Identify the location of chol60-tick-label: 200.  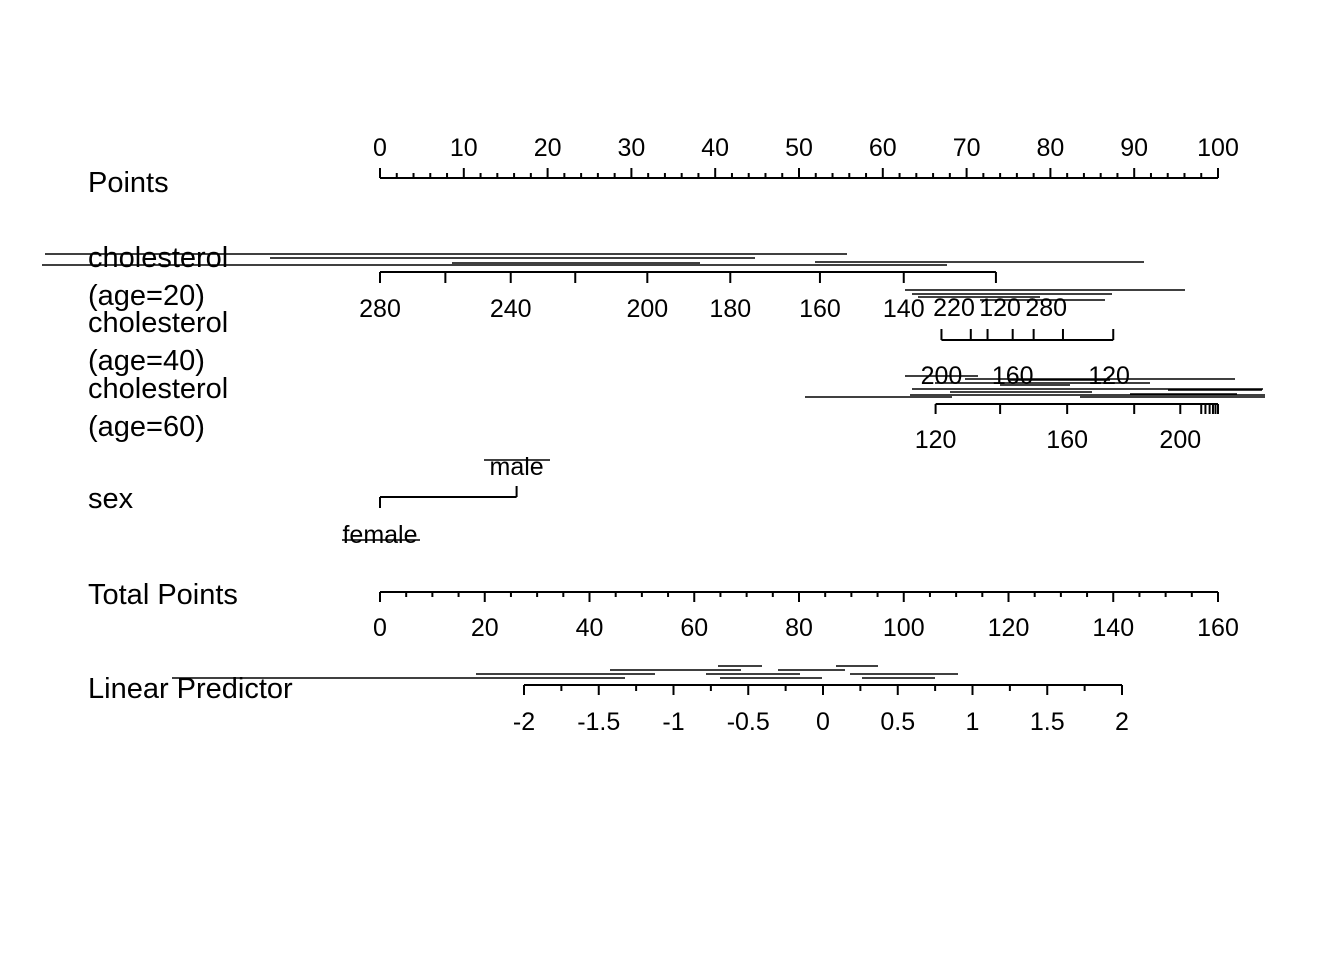
(1180, 440).